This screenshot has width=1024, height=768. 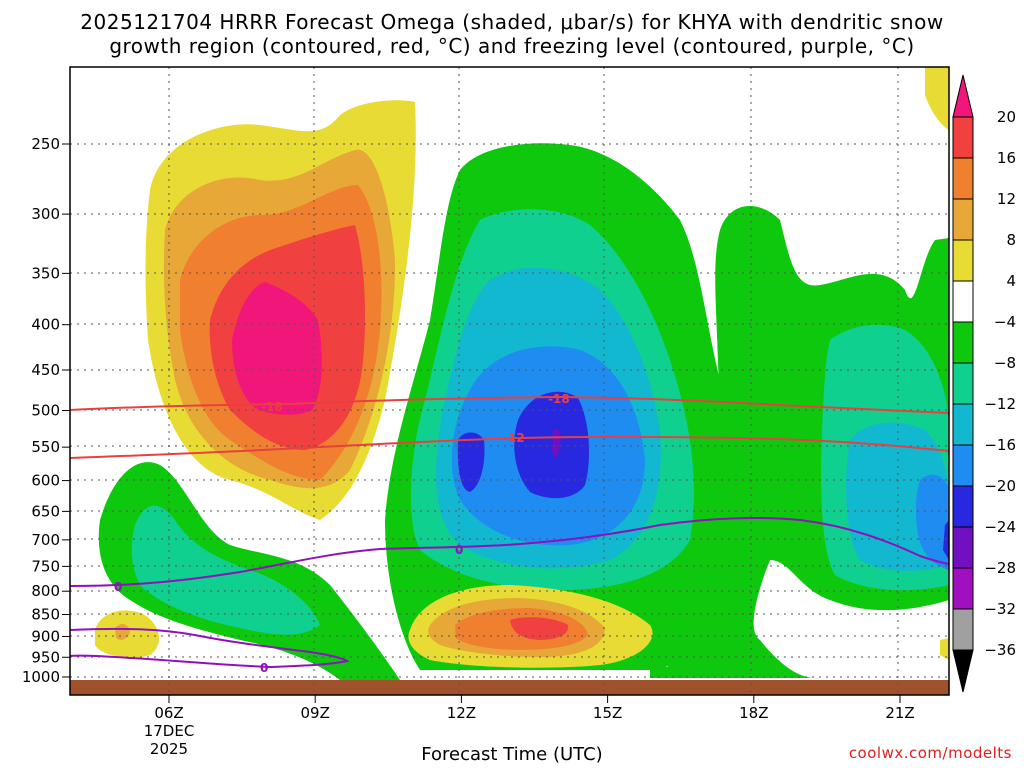 What do you see at coordinates (963, 671) in the screenshot?
I see `colorbar-bottom-arrow` at bounding box center [963, 671].